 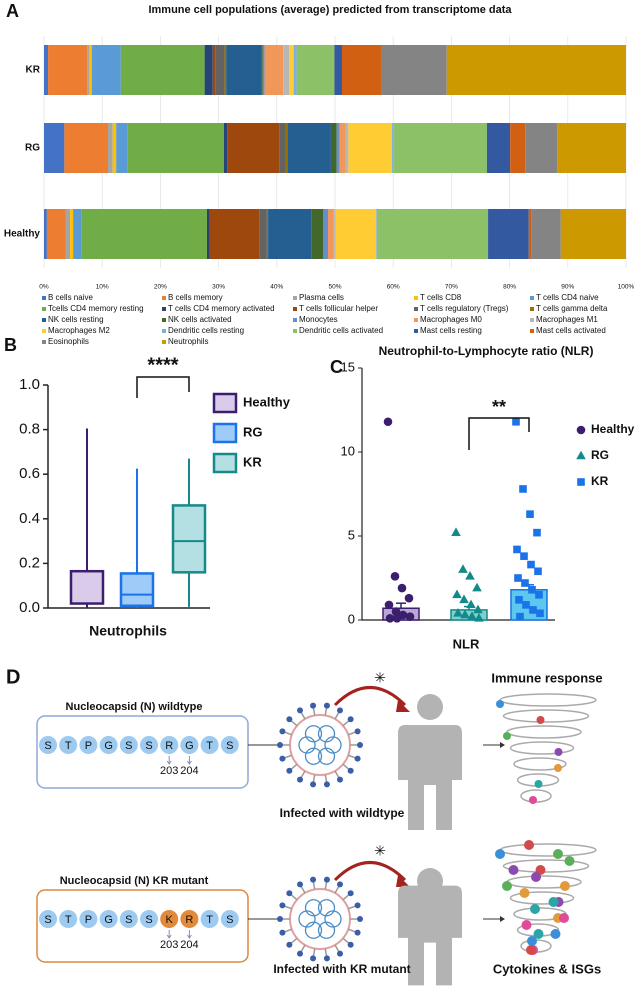 What do you see at coordinates (189, 746) in the screenshot?
I see `residue-letter: G` at bounding box center [189, 746].